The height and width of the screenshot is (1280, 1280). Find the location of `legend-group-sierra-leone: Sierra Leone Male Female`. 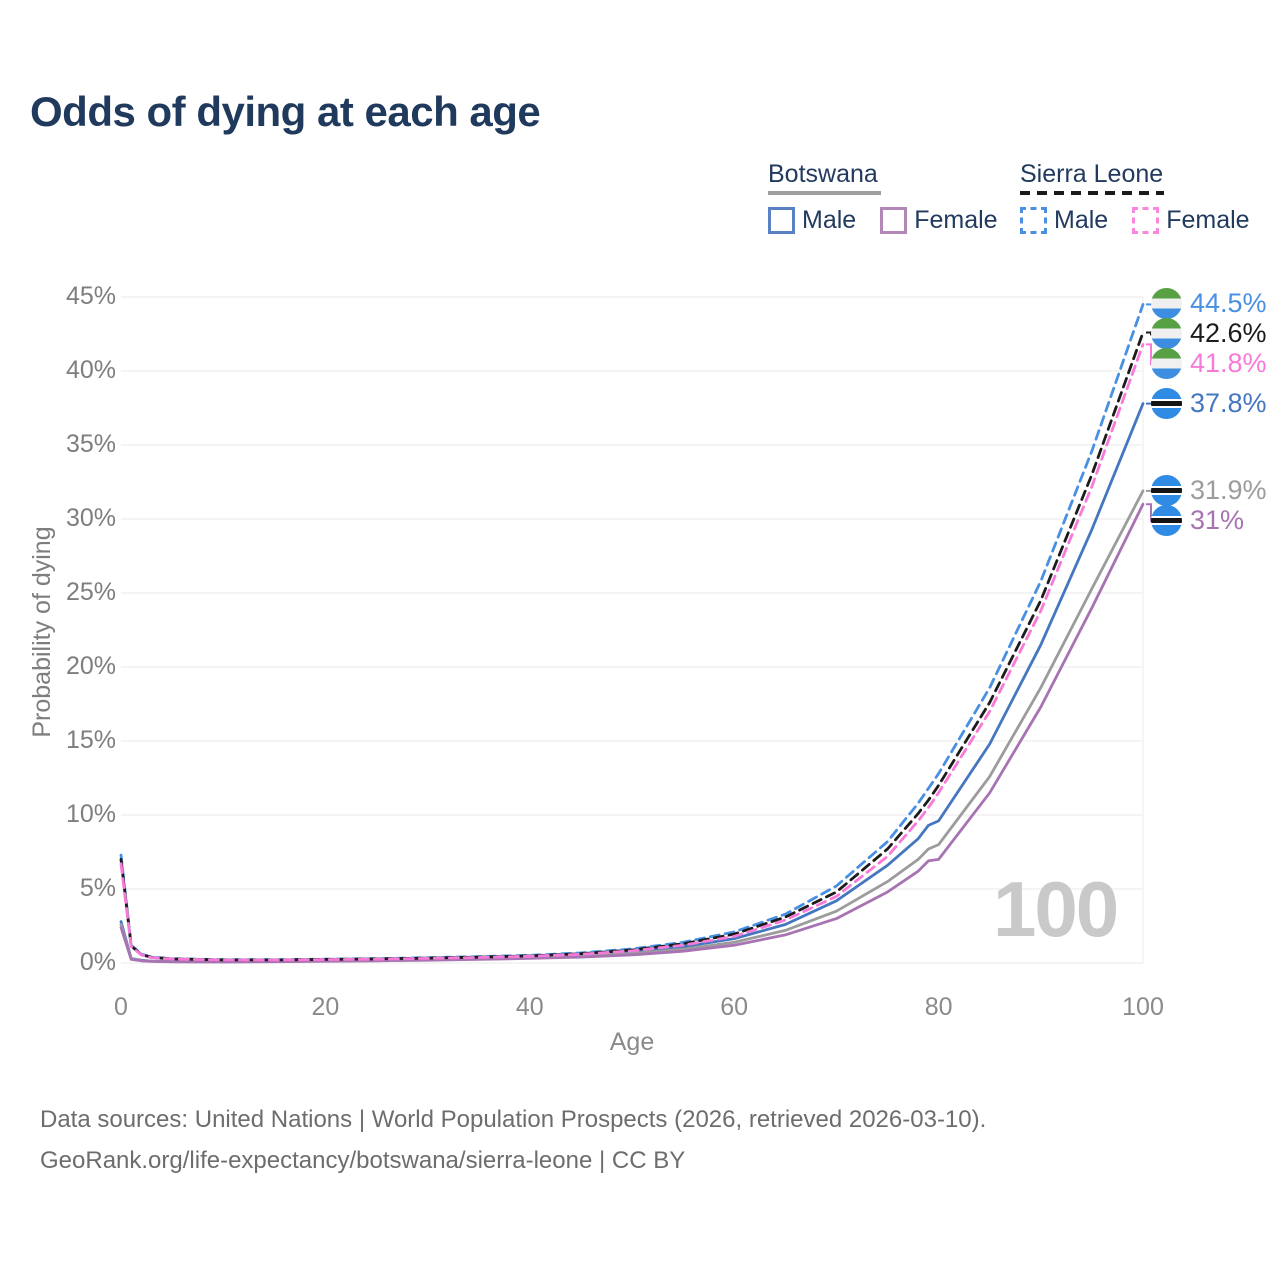

legend-group-sierra-leone: Sierra Leone Male Female is located at coordinates (1135, 197).